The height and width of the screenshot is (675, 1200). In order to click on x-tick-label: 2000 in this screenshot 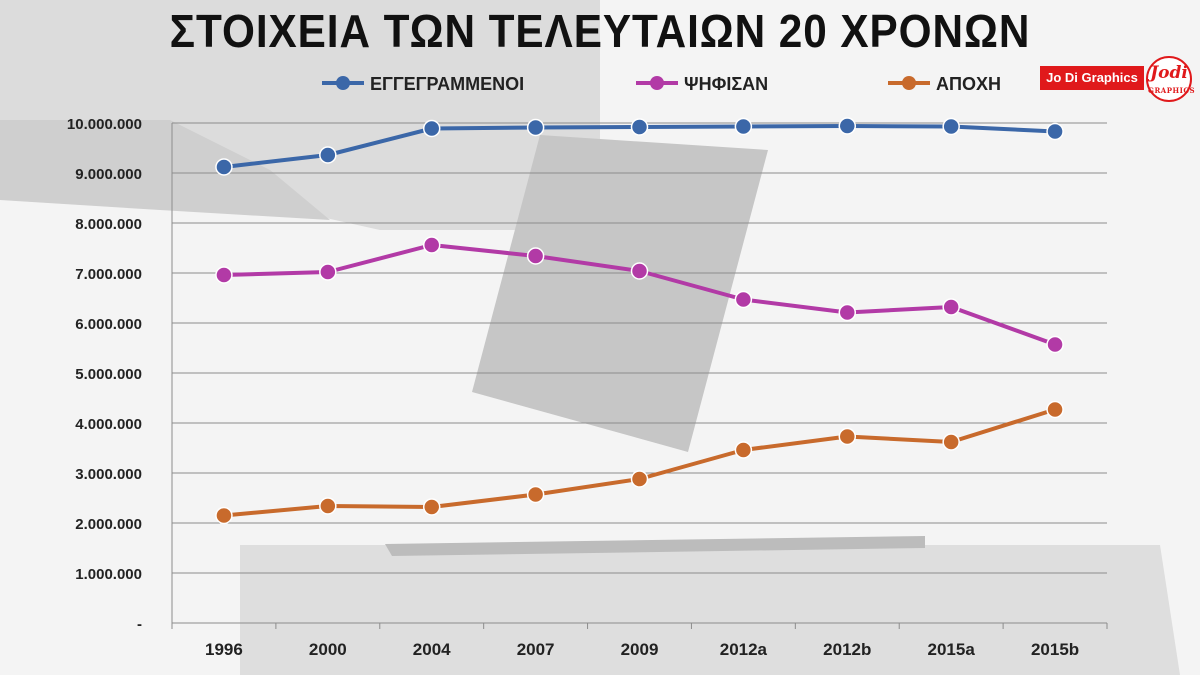, I will do `click(328, 649)`.